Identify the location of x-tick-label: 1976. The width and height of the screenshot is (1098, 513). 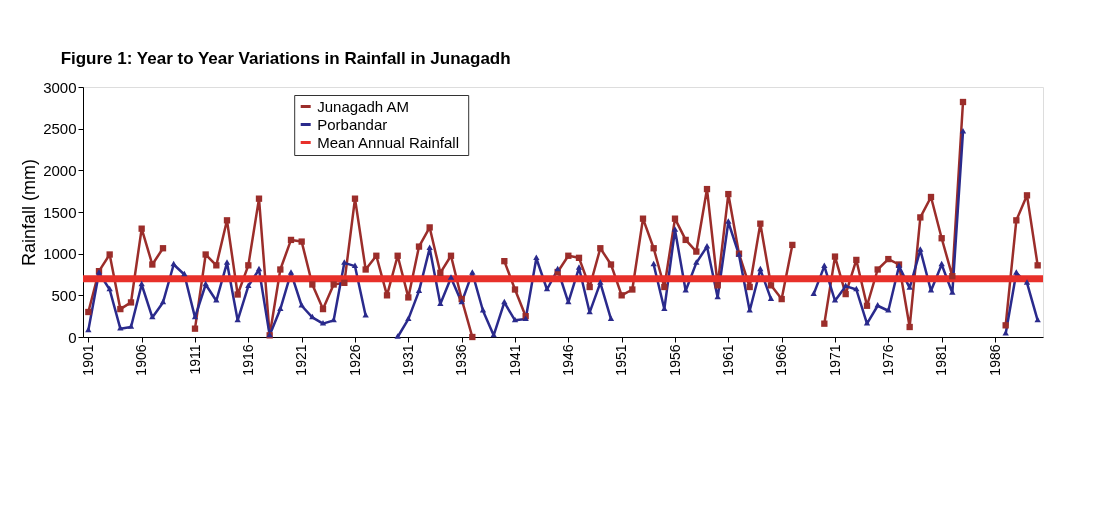
(887, 360).